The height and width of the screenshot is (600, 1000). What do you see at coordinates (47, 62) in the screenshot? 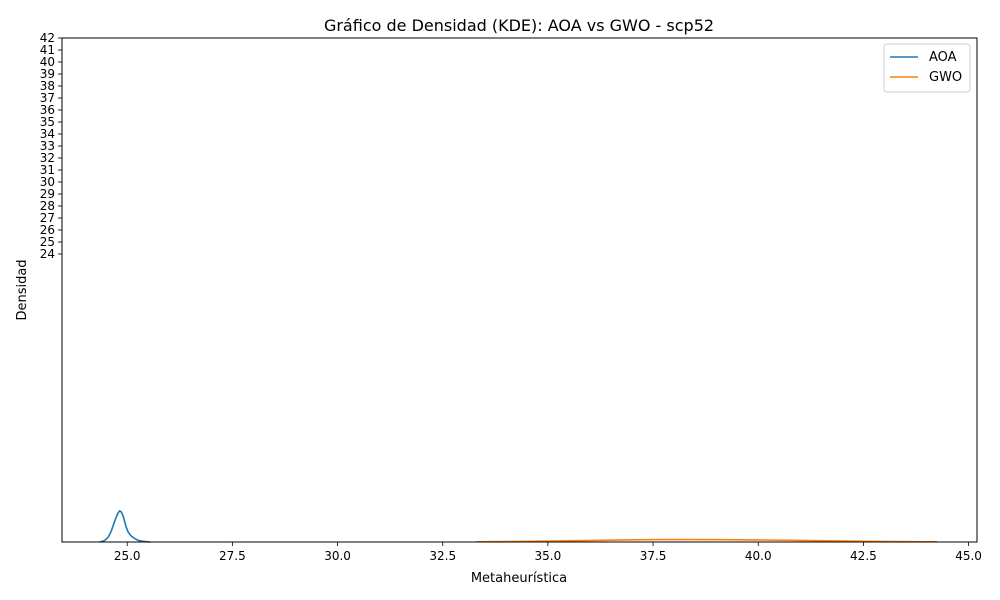
I see `y-tick-label: 40` at bounding box center [47, 62].